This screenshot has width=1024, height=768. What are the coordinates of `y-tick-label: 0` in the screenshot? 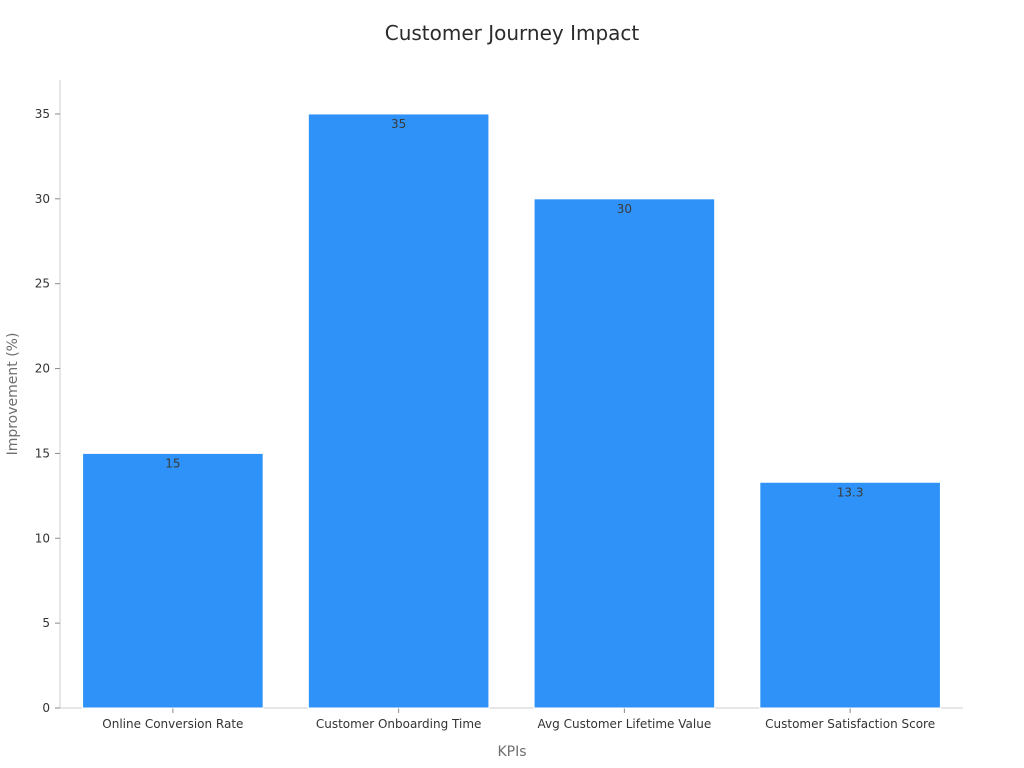 It's located at (46, 708).